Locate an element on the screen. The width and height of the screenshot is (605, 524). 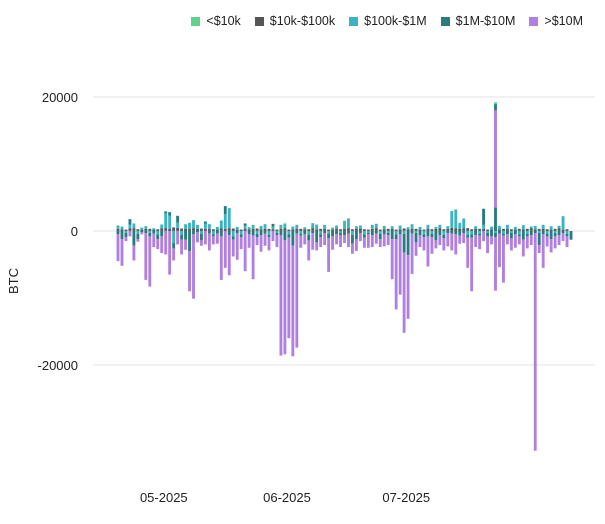
legend-swatch is located at coordinates (534, 21).